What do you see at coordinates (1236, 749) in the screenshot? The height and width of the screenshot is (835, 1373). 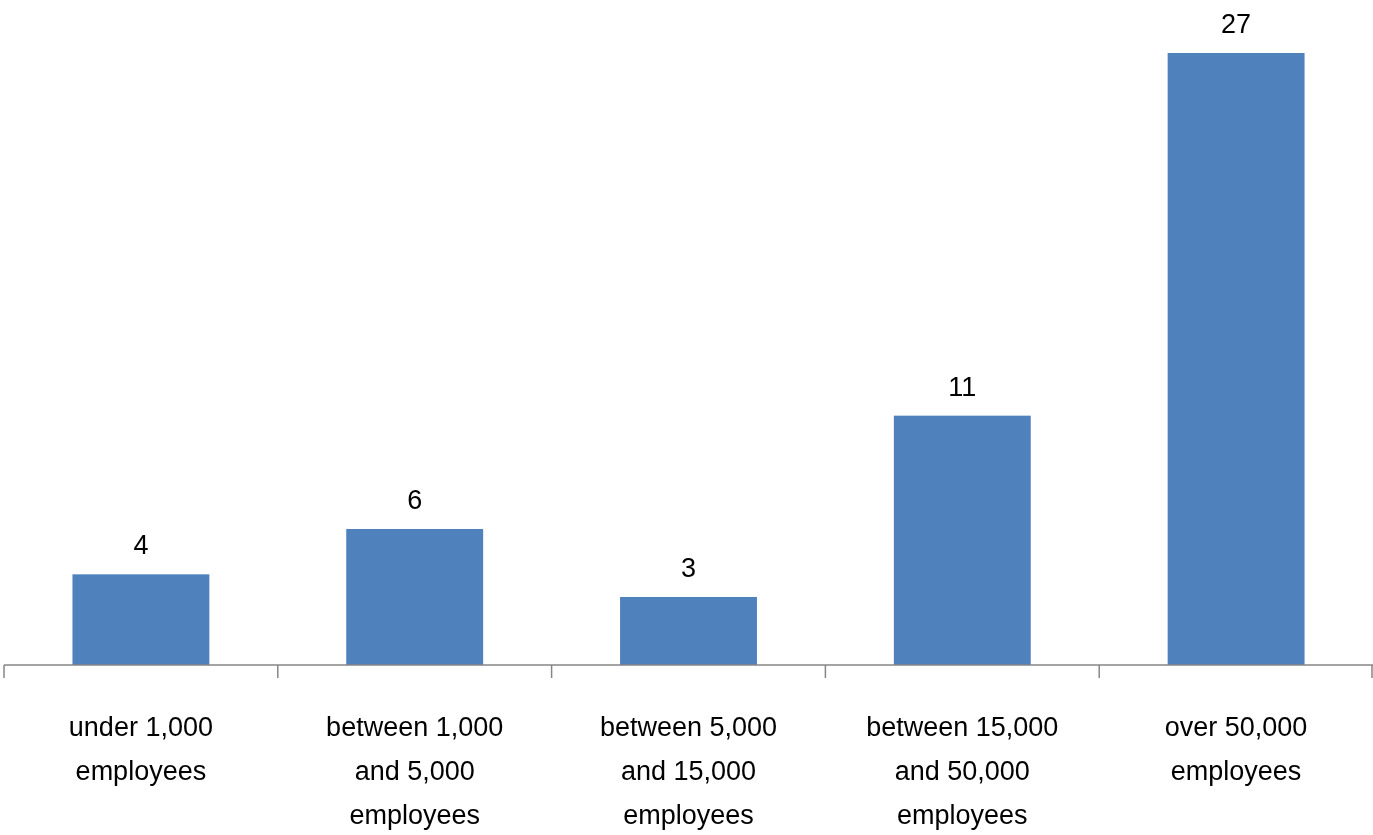 I see `x-tick-label: over 50,000 employees` at bounding box center [1236, 749].